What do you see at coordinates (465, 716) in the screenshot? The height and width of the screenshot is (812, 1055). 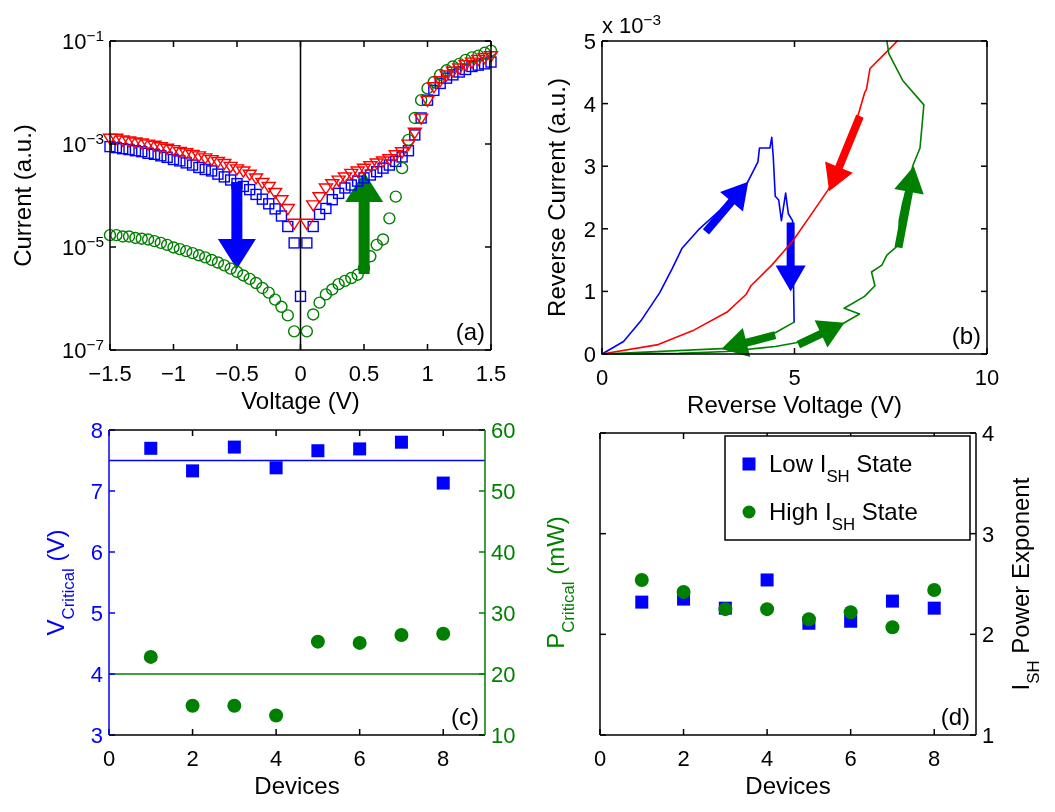 I see `annotation: (c)` at bounding box center [465, 716].